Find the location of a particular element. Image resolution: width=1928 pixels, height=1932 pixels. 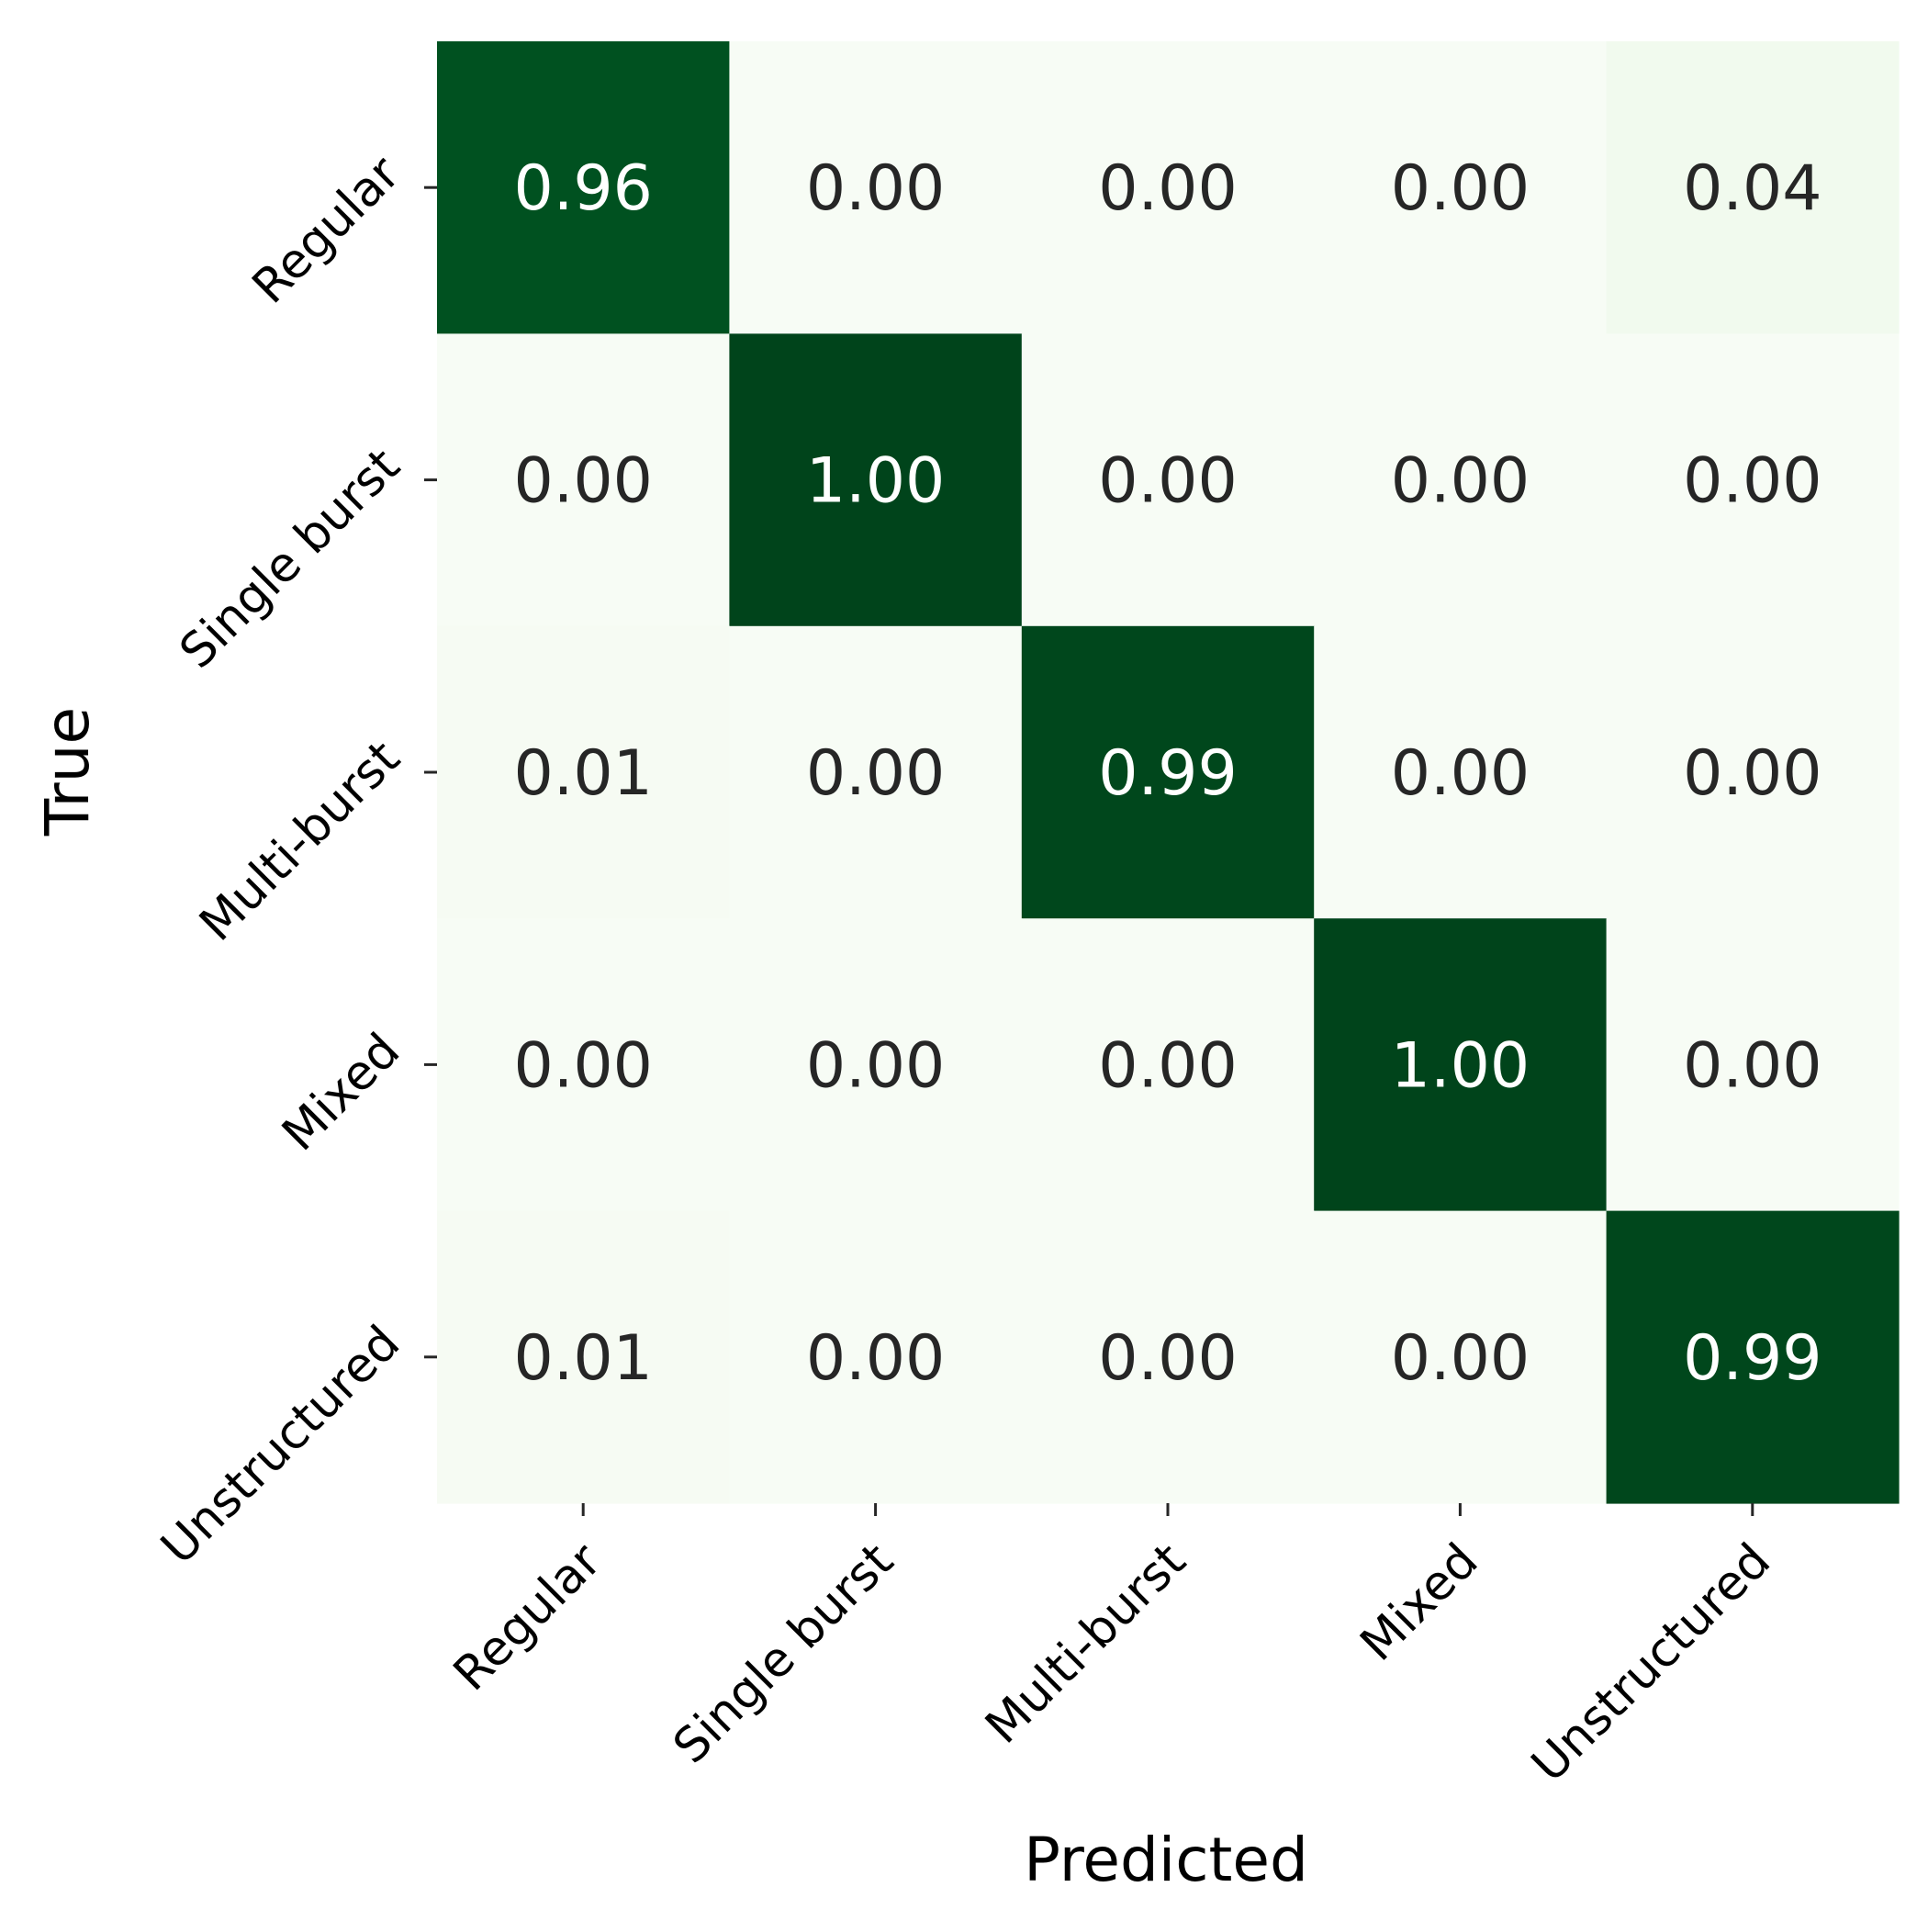

cell-value-r0-c4: 0.04 is located at coordinates (1752, 188).